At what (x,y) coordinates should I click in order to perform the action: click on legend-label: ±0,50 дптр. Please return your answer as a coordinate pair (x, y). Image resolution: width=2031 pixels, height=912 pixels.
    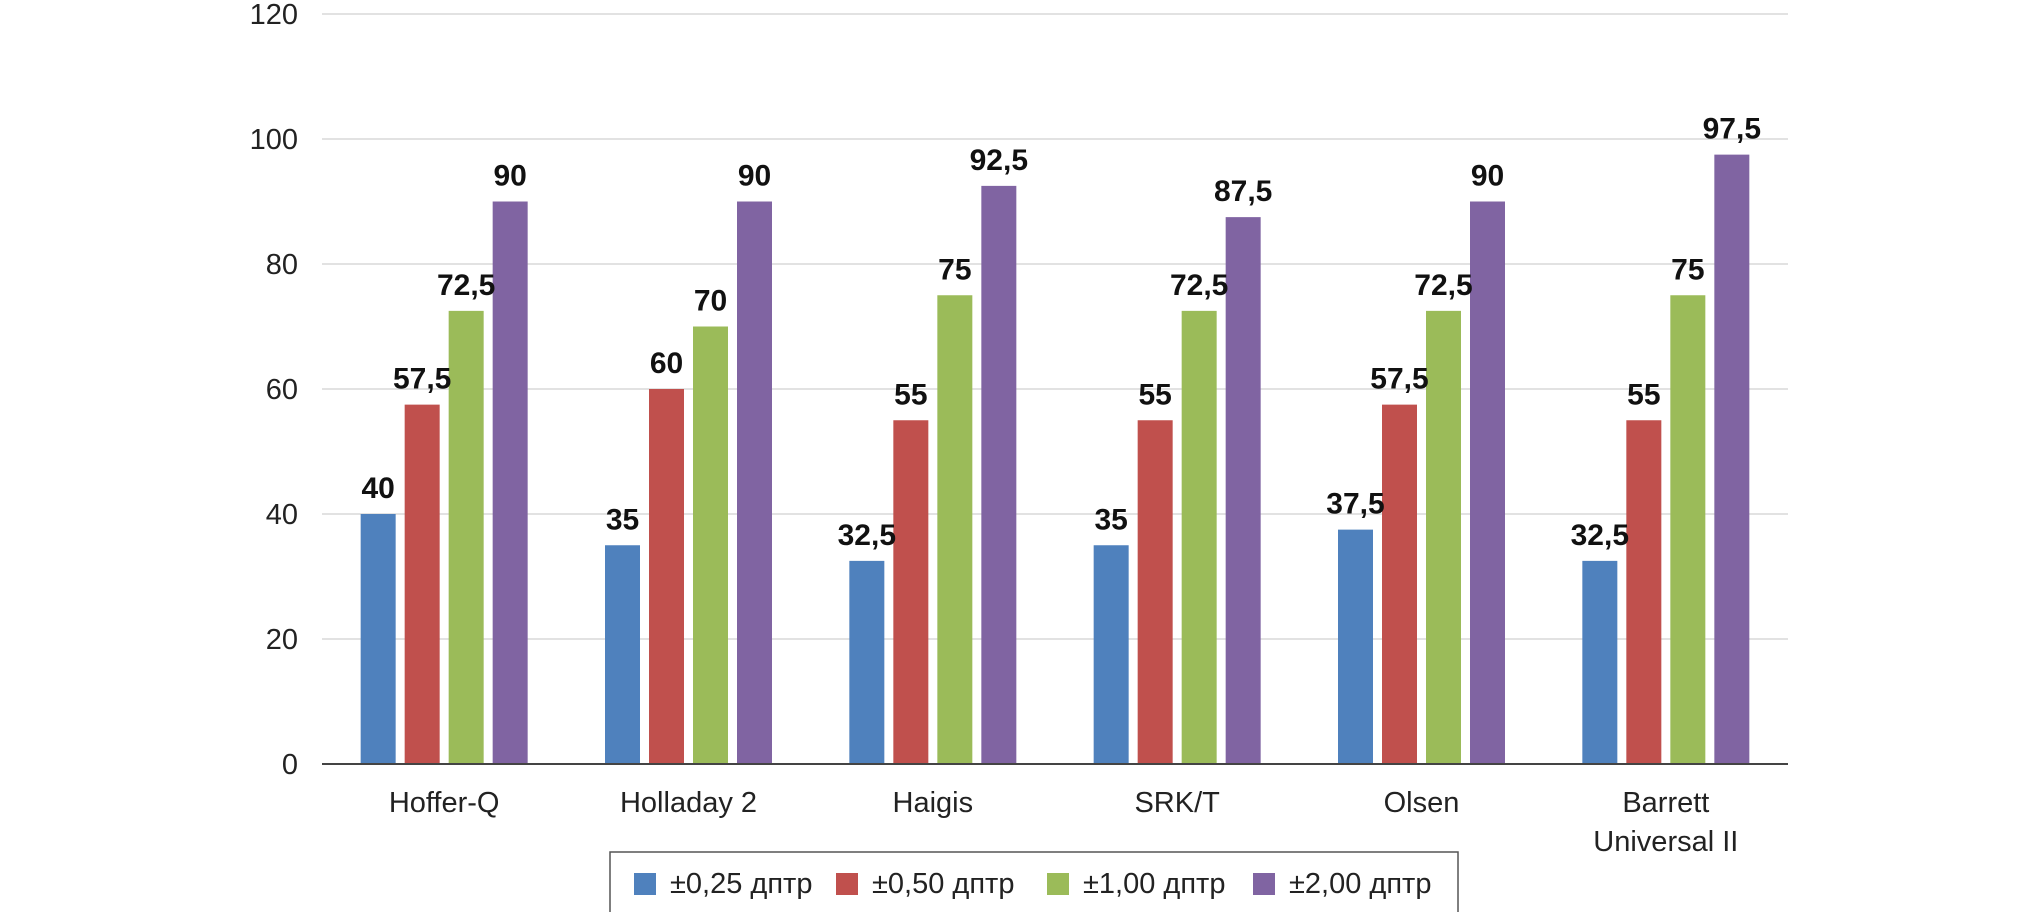
    Looking at the image, I should click on (943, 884).